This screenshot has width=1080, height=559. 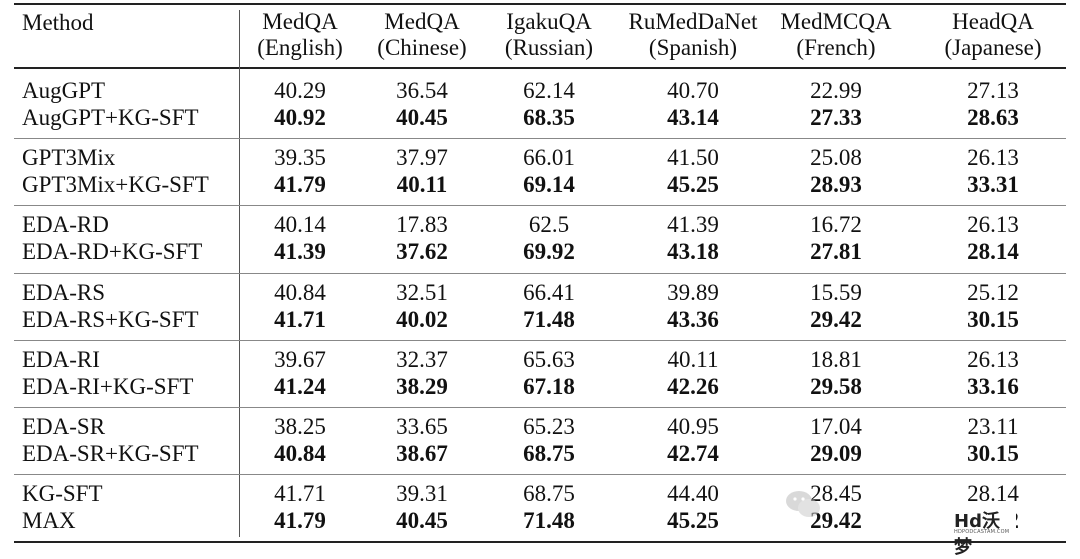 I want to click on table-cell: 69.92, so click(x=549, y=252).